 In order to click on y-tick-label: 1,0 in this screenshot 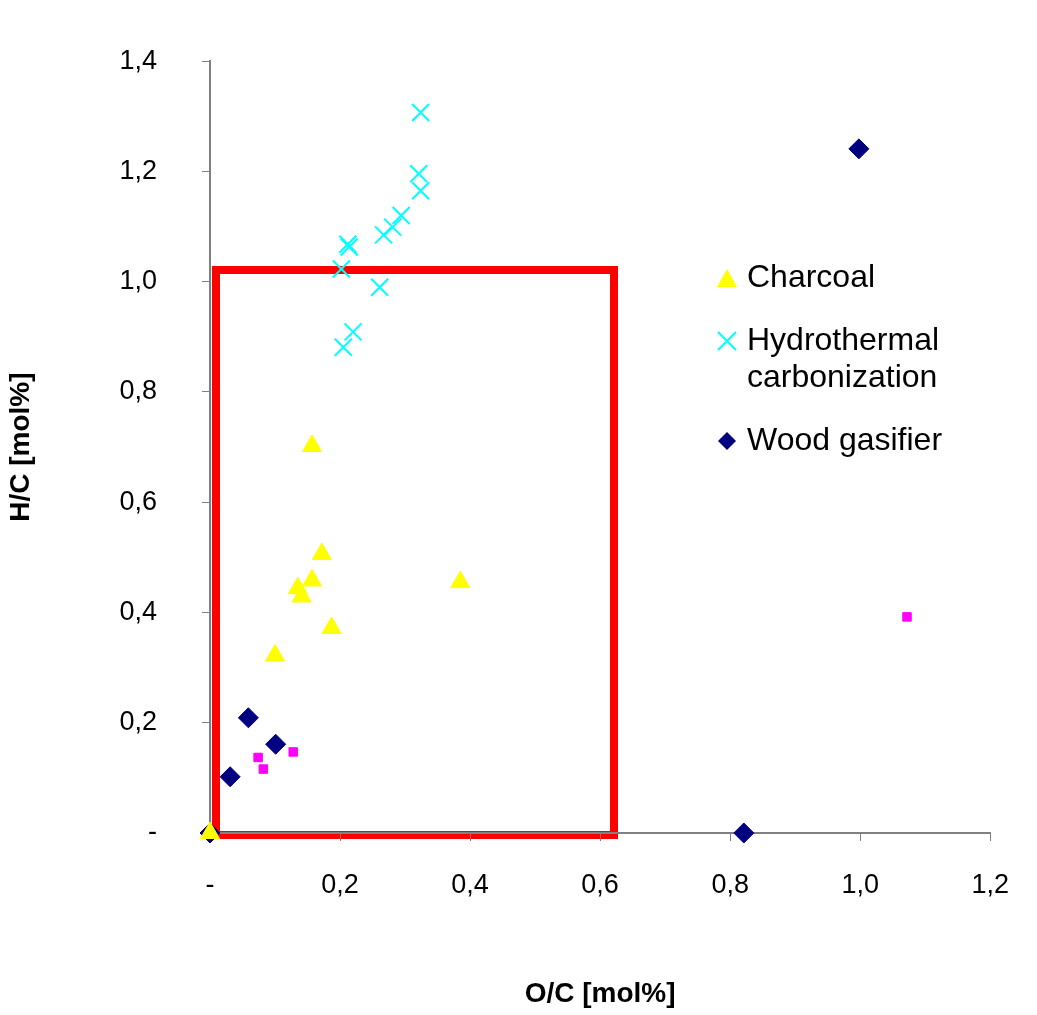, I will do `click(138, 280)`.